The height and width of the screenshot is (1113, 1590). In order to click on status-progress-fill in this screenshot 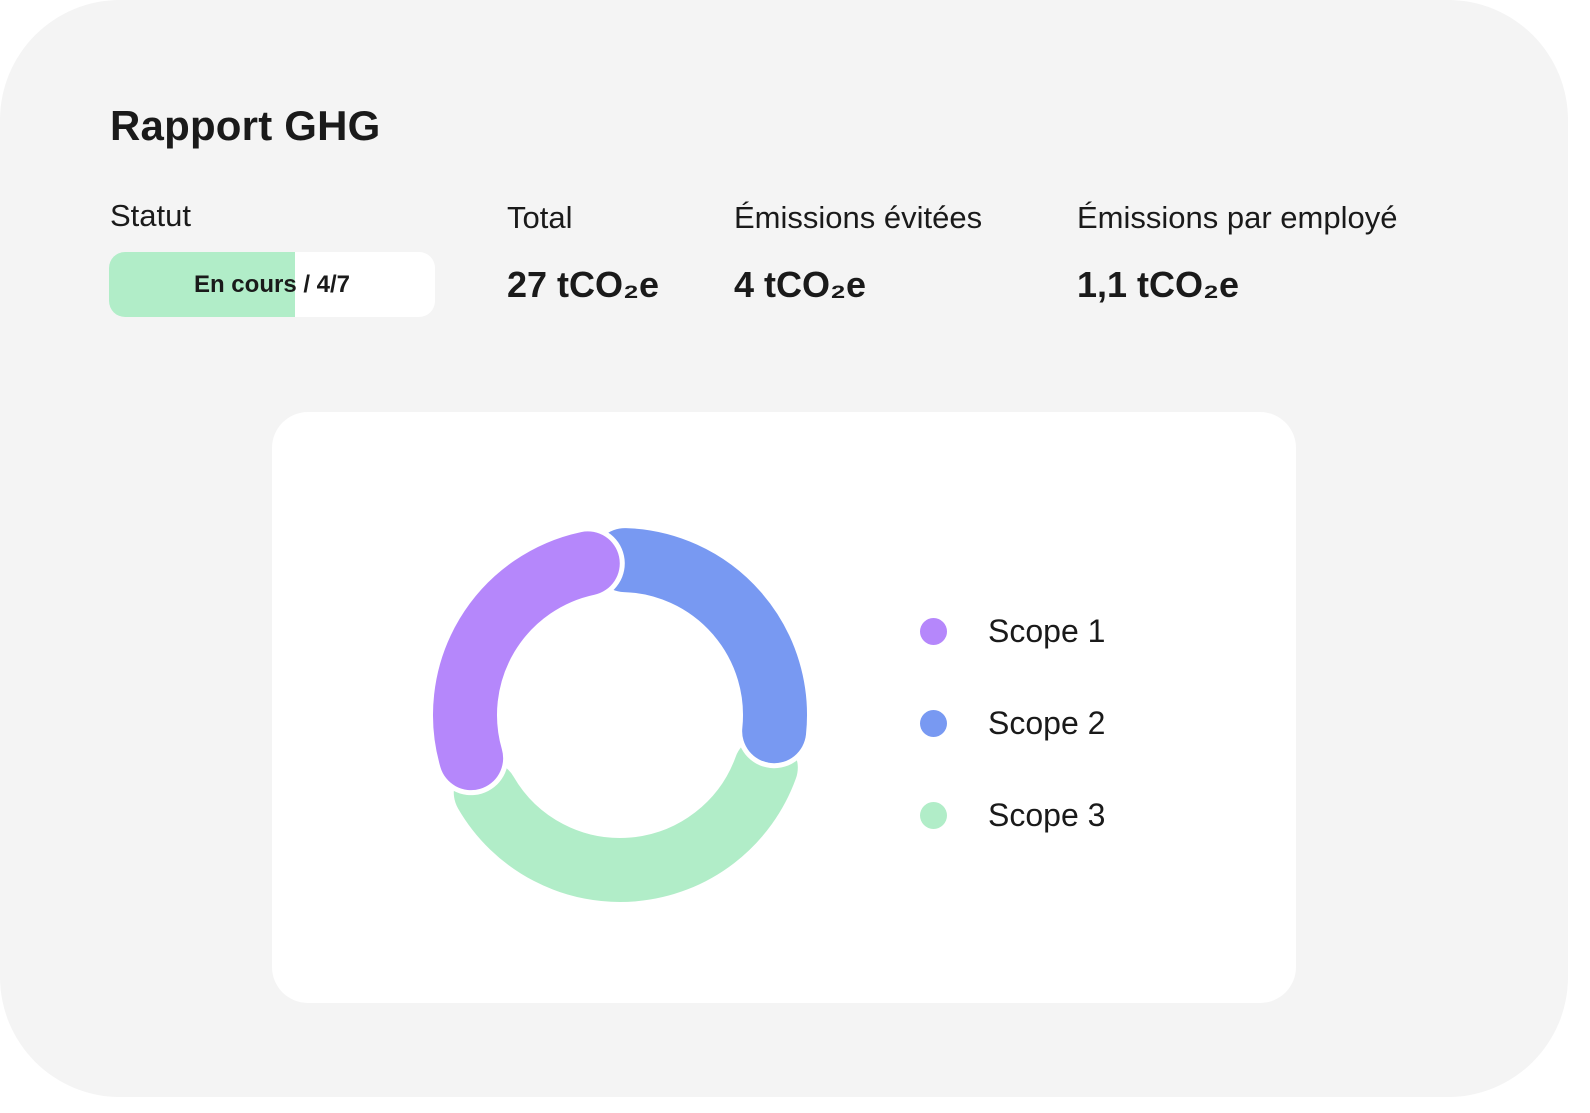, I will do `click(202, 284)`.